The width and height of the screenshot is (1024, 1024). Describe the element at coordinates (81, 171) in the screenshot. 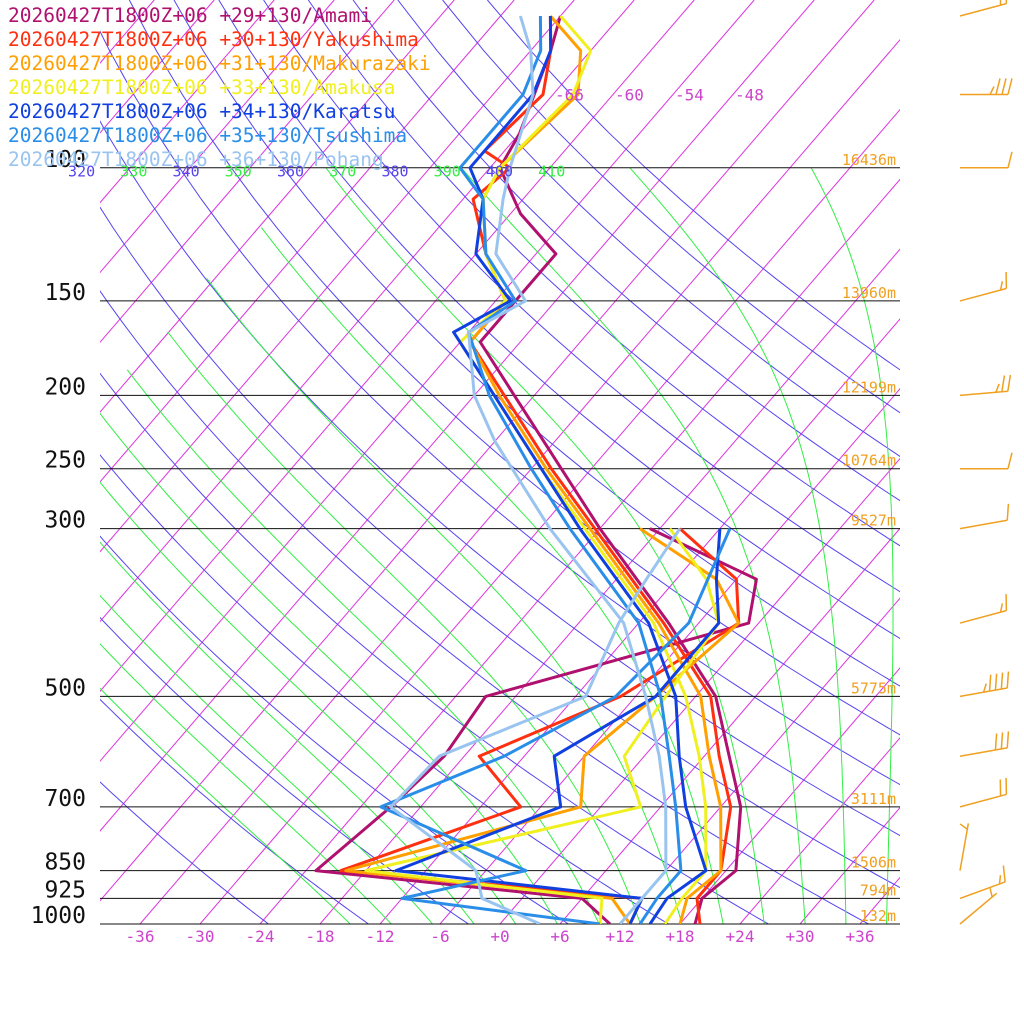

I see `theta-label: 320` at that location.